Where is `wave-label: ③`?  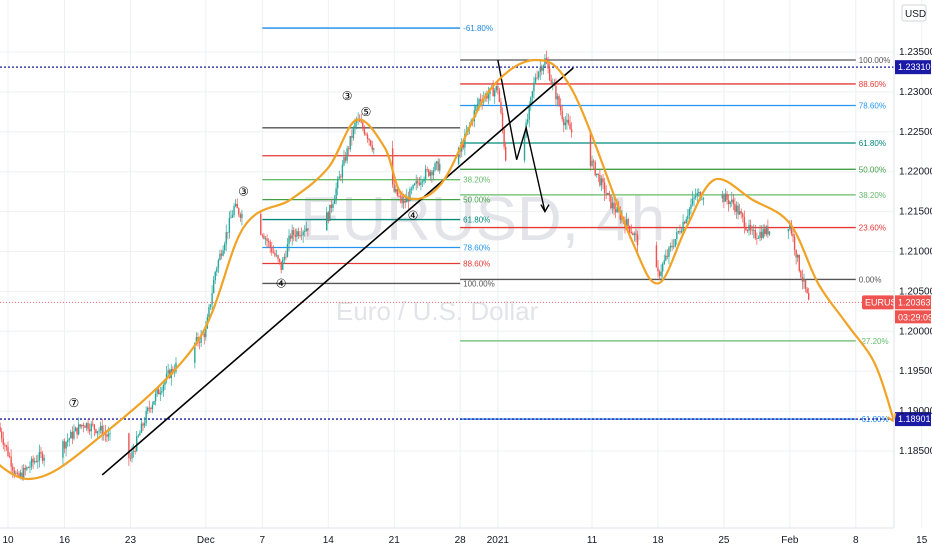
wave-label: ③ is located at coordinates (243, 192).